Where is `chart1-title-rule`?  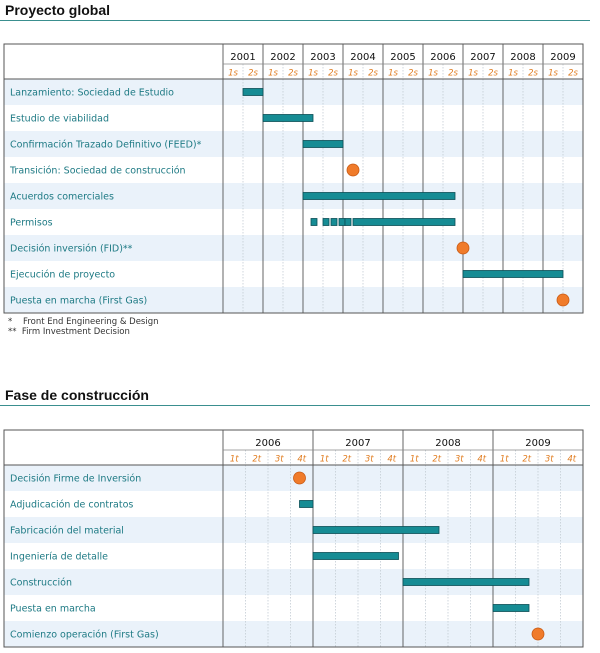
chart1-title-rule is located at coordinates (295, 20).